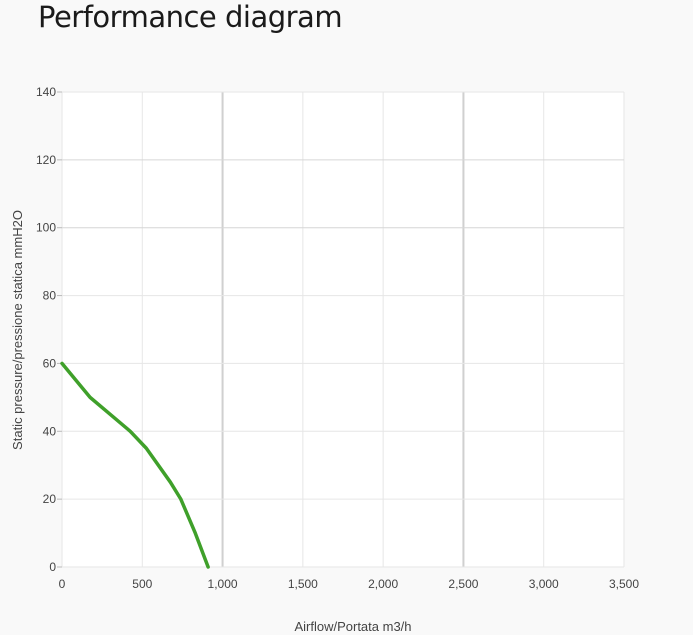  What do you see at coordinates (17, 330) in the screenshot?
I see `y-axis-label: Static pressure/pressione statica mmH2O` at bounding box center [17, 330].